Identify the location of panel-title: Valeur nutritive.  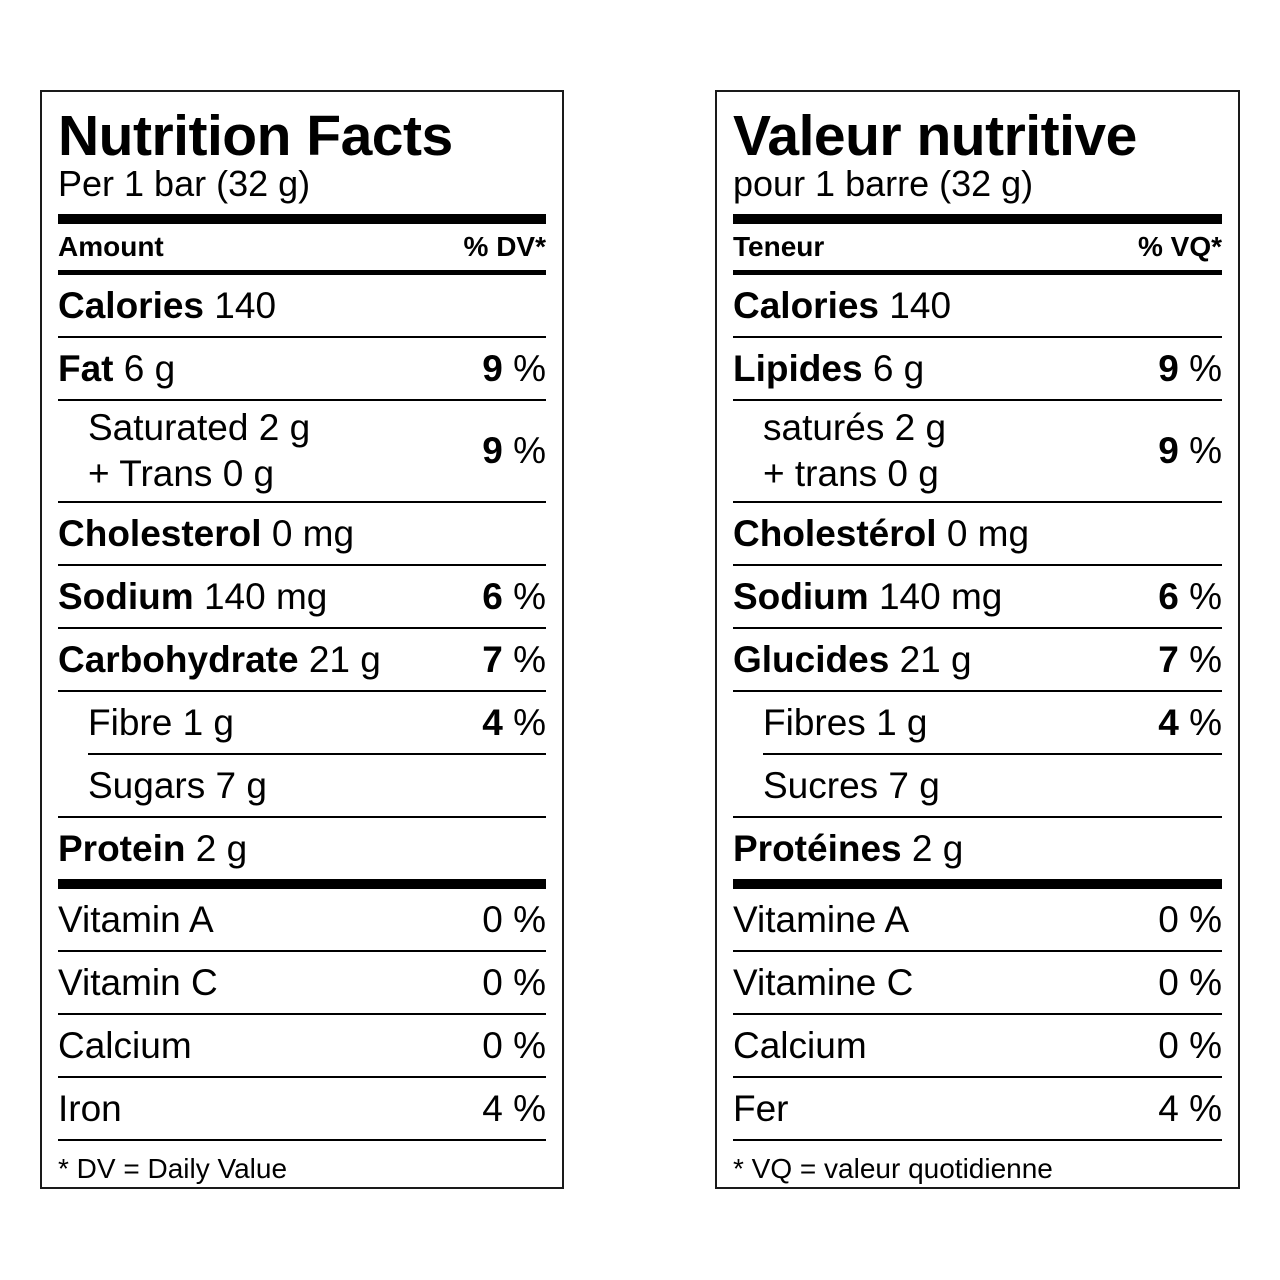
(935, 136).